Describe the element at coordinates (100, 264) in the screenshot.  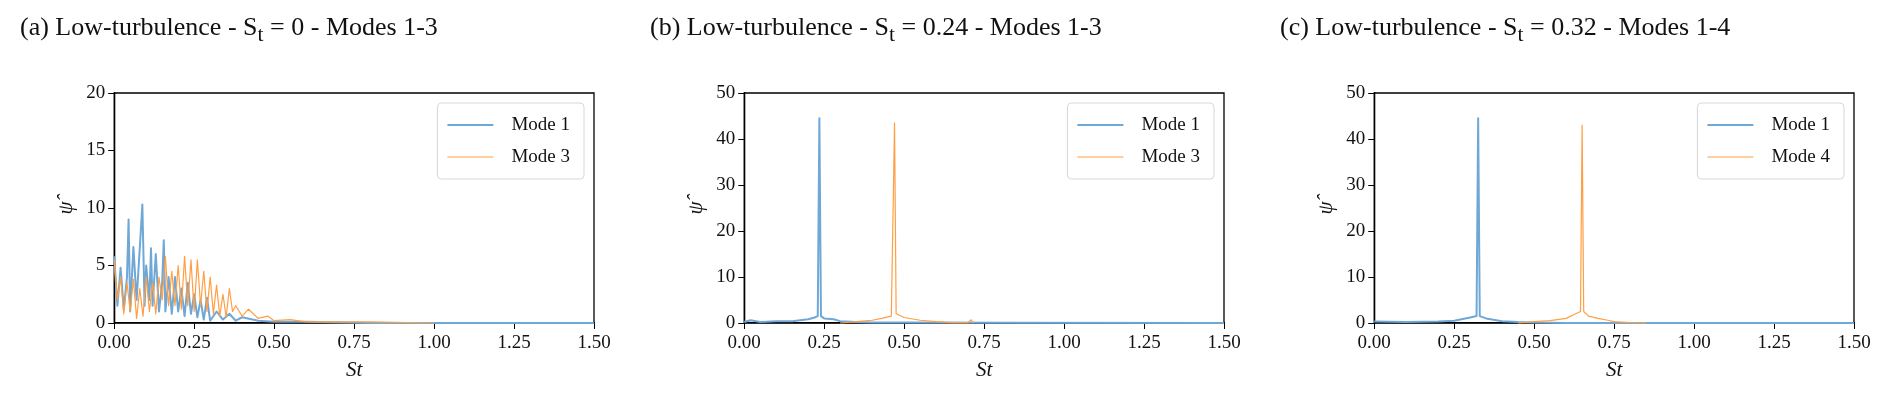
I see `y-tick-label: 5` at that location.